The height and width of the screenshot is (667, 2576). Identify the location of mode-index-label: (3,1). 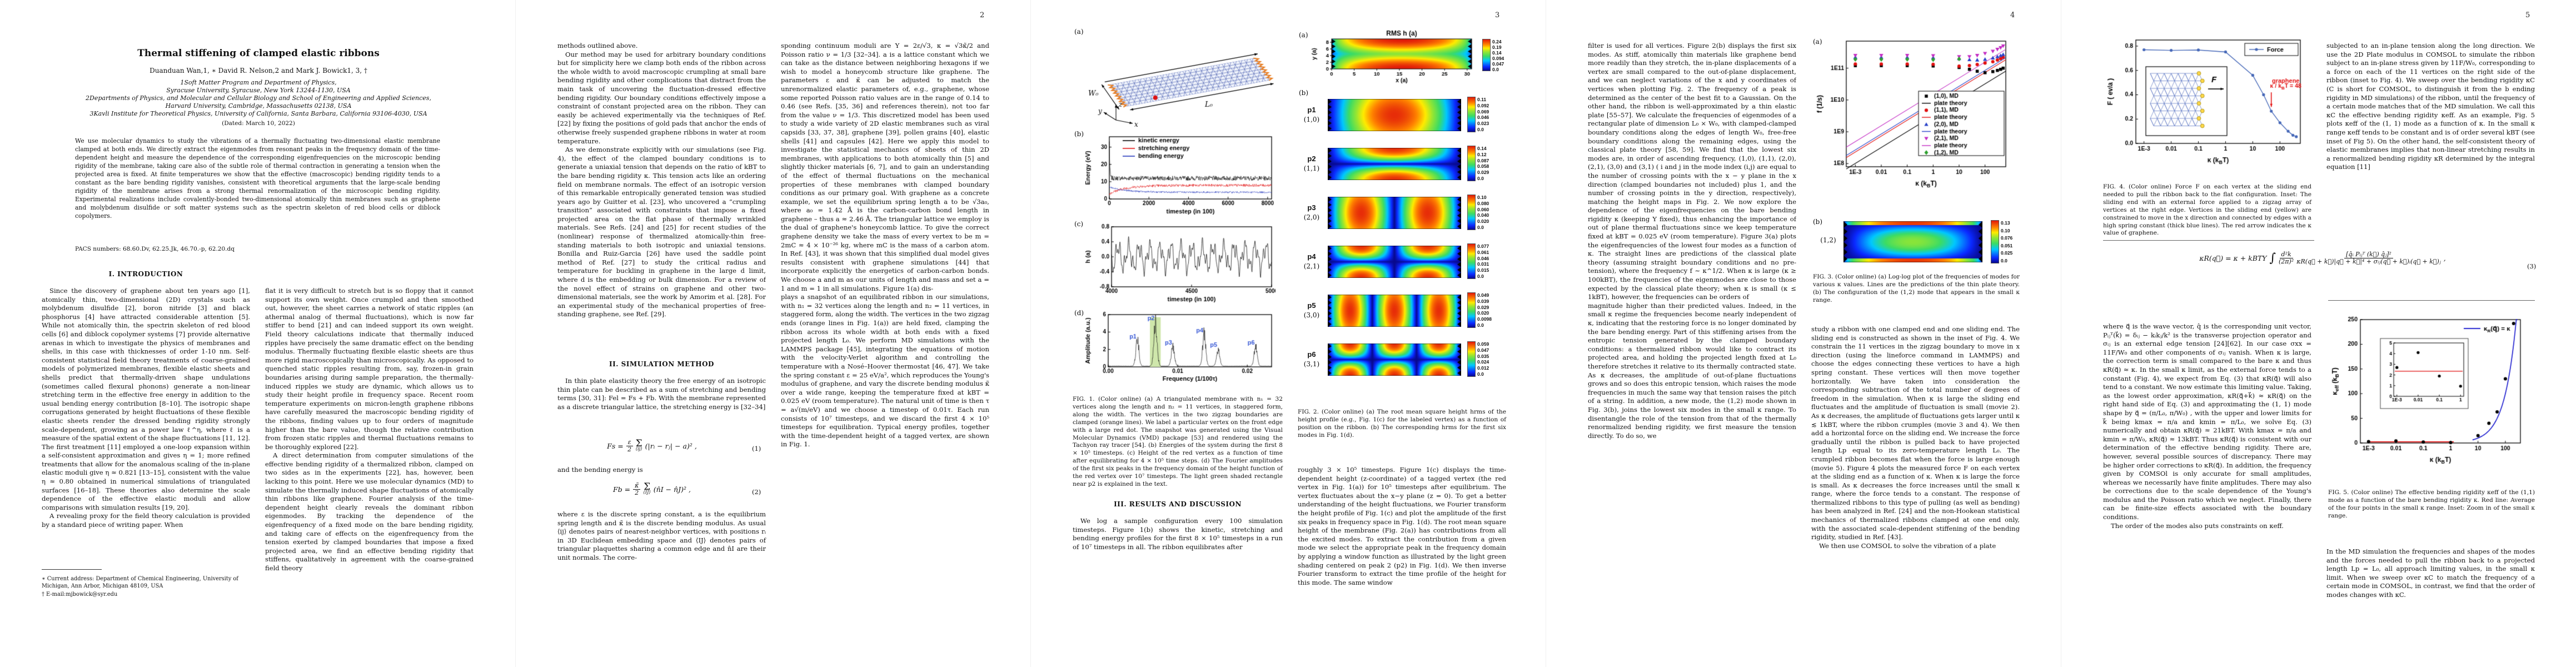
(1311, 364).